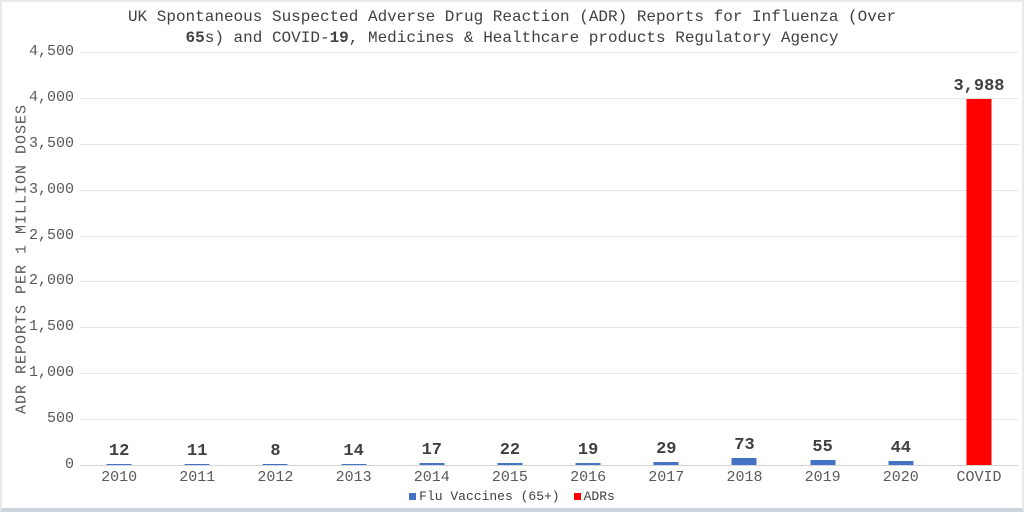  What do you see at coordinates (51, 281) in the screenshot?
I see `y-tick-label-2-000: 2,000` at bounding box center [51, 281].